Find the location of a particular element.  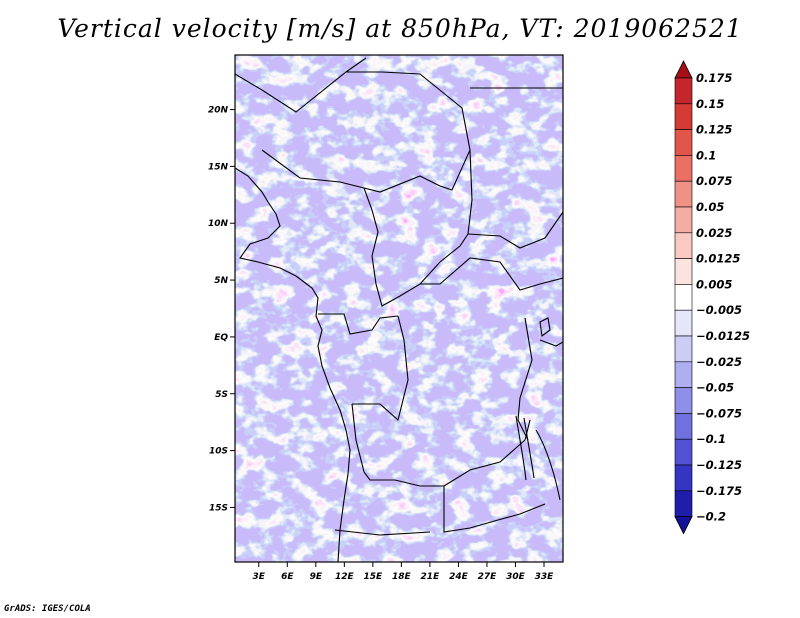

y-tick-label: 15N is located at coordinates (218, 167).